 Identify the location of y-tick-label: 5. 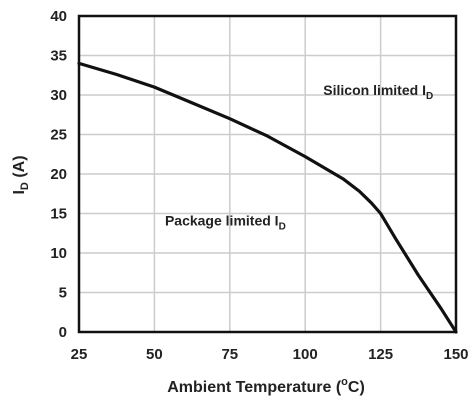
(63, 293).